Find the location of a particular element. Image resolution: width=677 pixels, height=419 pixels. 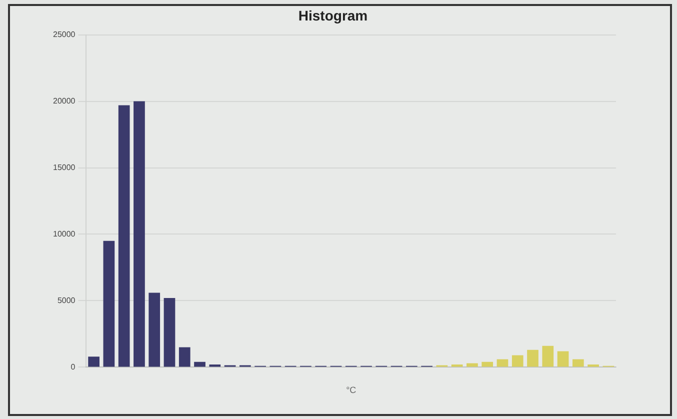

x-axis-title: °C is located at coordinates (351, 390).